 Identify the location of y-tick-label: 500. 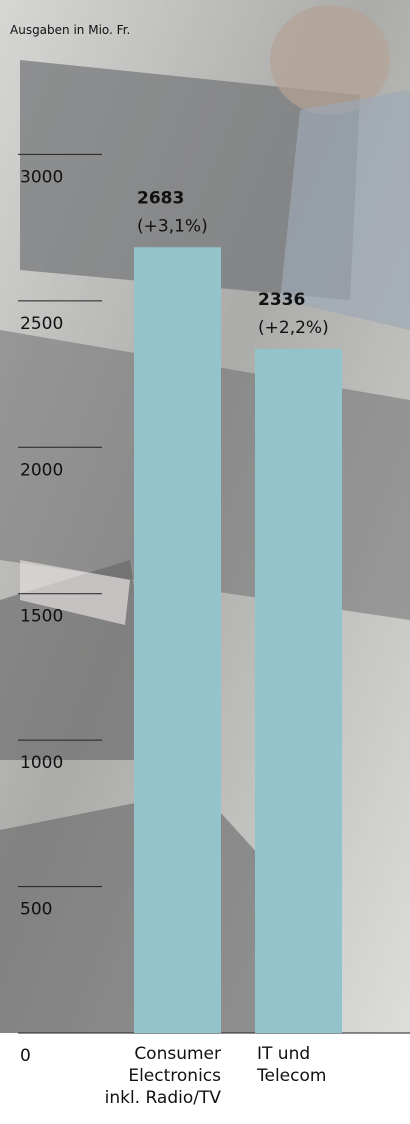
(36, 910).